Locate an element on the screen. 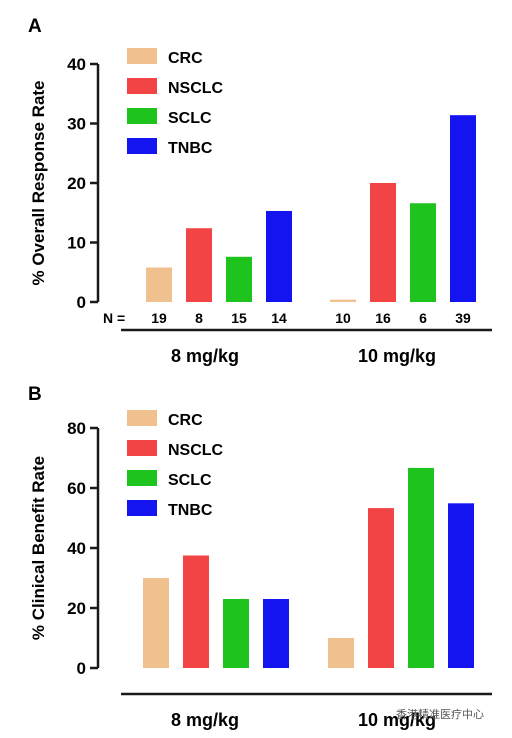  n-count-label: 10 is located at coordinates (343, 318).